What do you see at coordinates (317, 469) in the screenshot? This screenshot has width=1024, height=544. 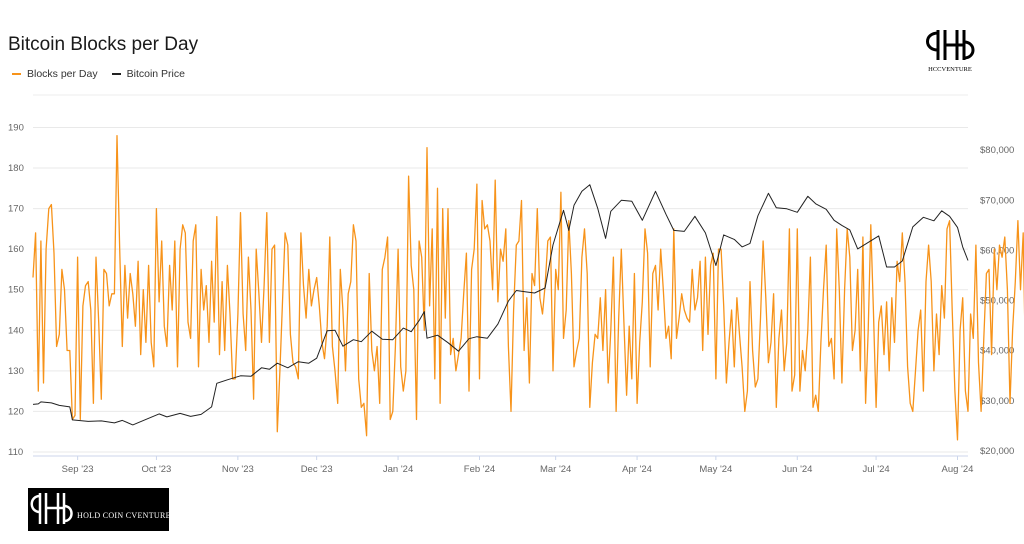 I see `x-tick-label: Dec '23` at bounding box center [317, 469].